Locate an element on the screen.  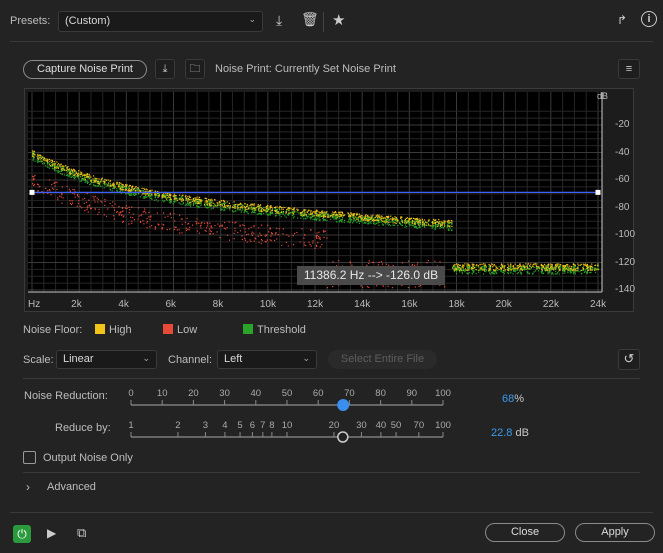
info-icon: i is located at coordinates (649, 19).